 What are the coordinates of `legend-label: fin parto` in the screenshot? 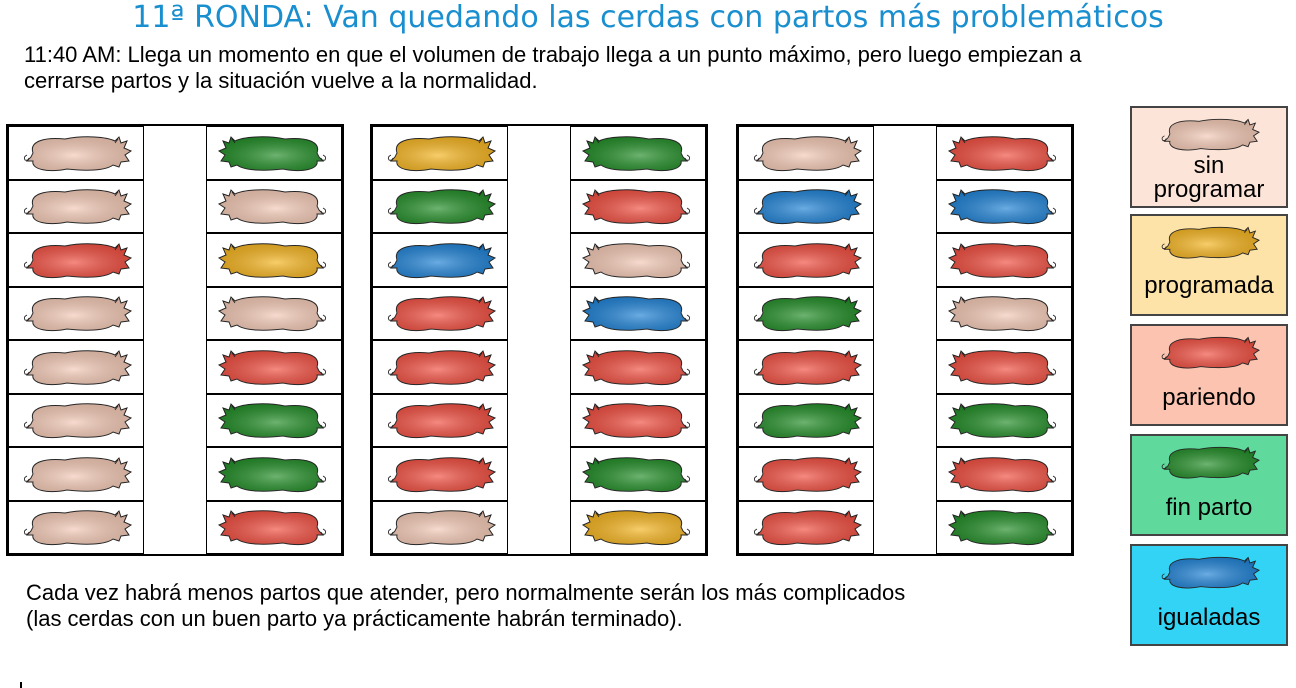 It's located at (1209, 507).